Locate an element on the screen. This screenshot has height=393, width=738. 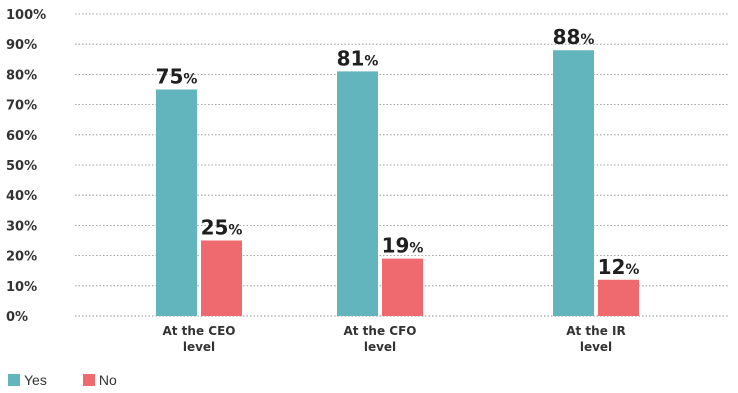
data-label: 81% is located at coordinates (358, 58).